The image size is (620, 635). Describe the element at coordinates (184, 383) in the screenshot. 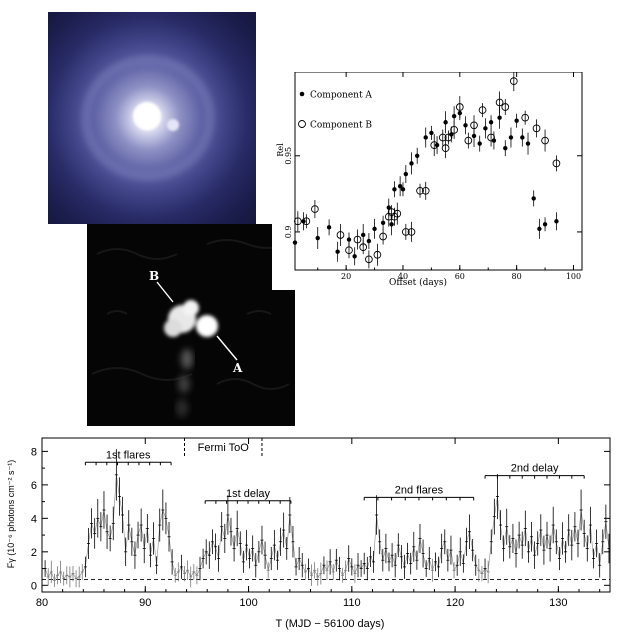

I see `radio-jet` at that location.